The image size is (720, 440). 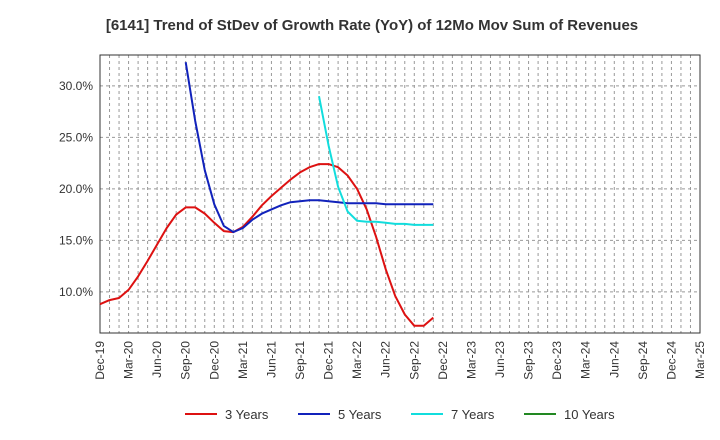 I want to click on y-tick-label: 15.0%, so click(x=76, y=240).